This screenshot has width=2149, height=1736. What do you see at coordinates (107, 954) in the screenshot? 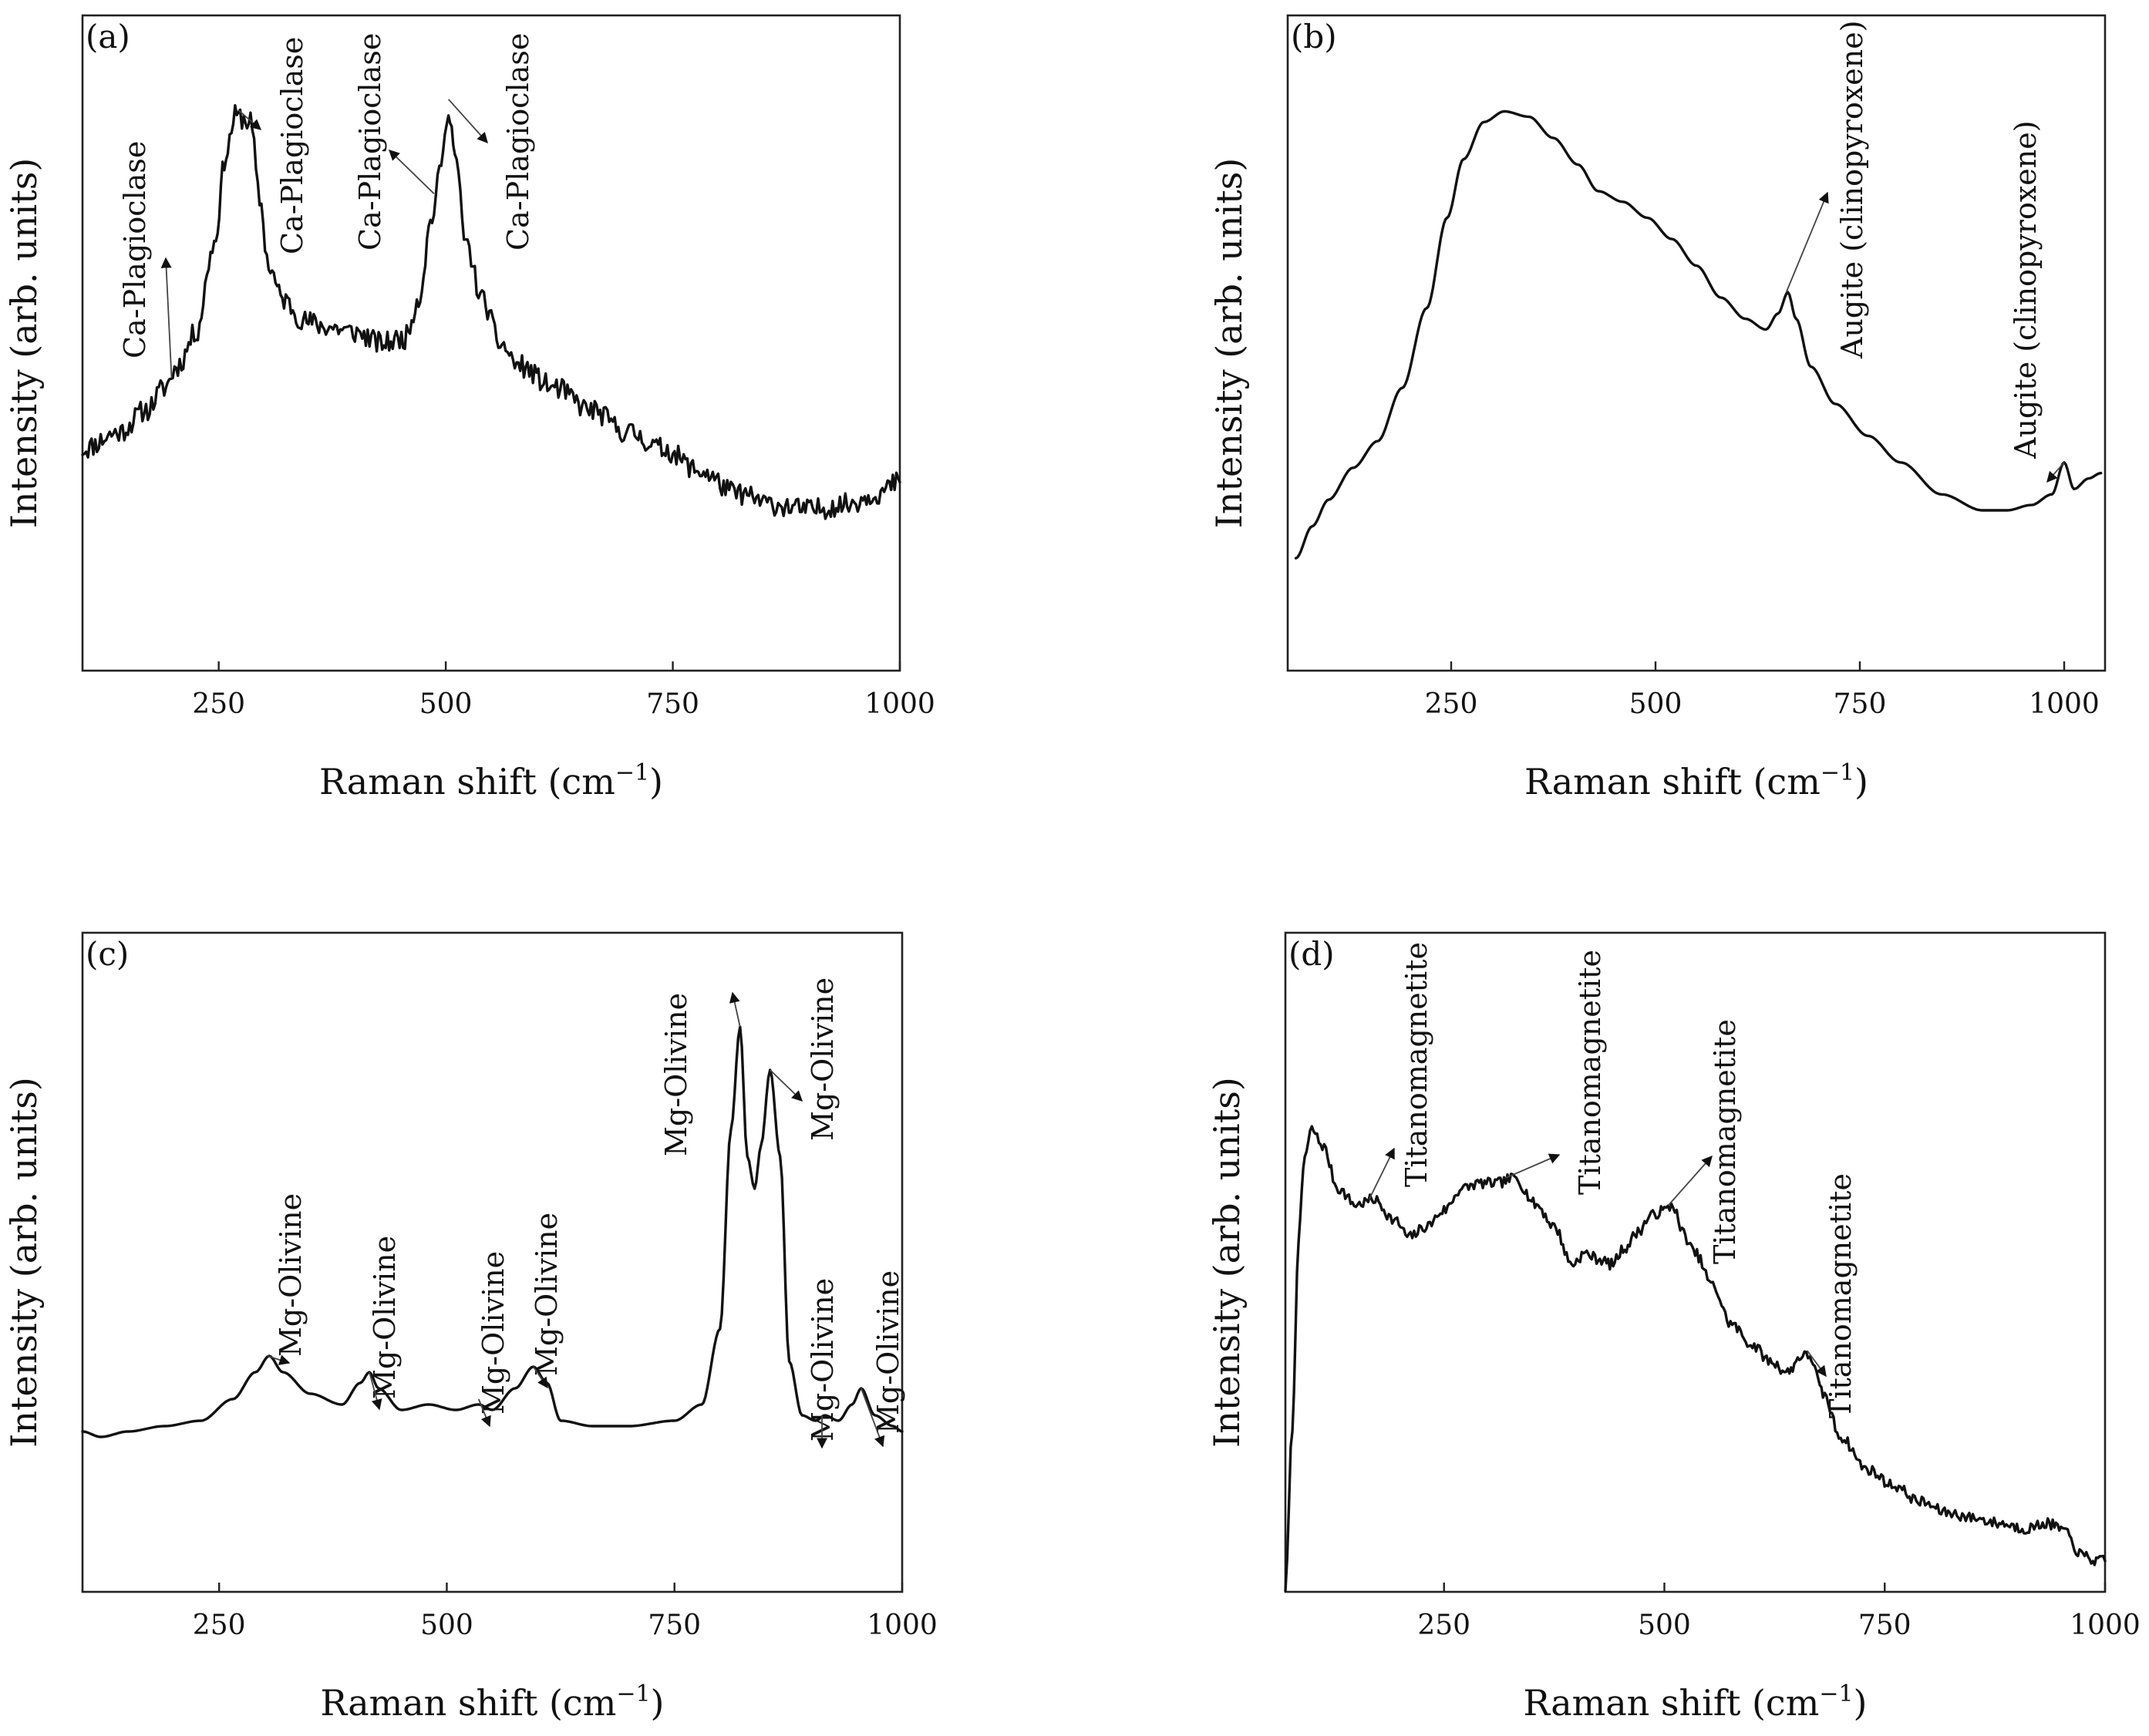
I see `panel-label: (c)` at bounding box center [107, 954].